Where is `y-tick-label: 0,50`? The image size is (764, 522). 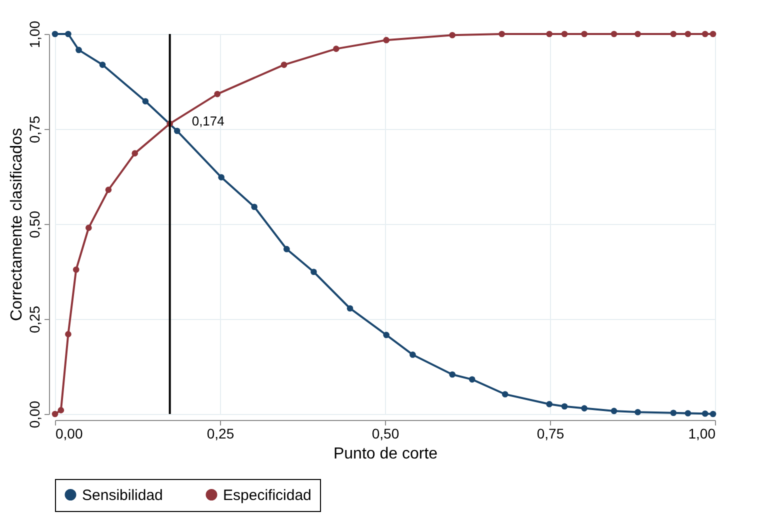 y-tick-label: 0,50 is located at coordinates (34, 224).